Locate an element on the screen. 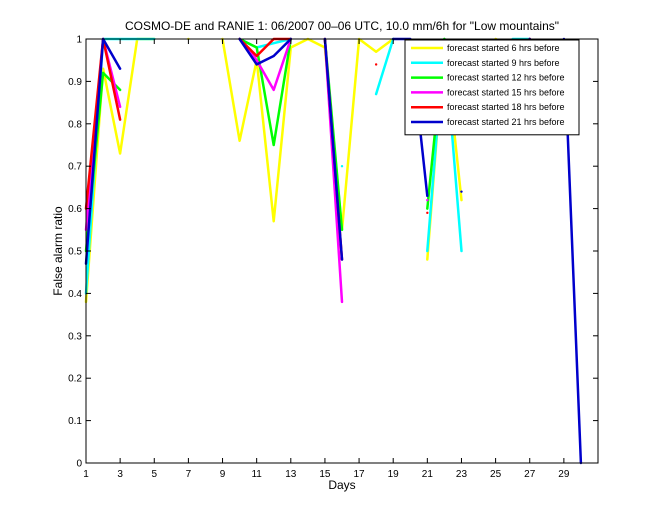  x-tick-label: 7 is located at coordinates (189, 474).